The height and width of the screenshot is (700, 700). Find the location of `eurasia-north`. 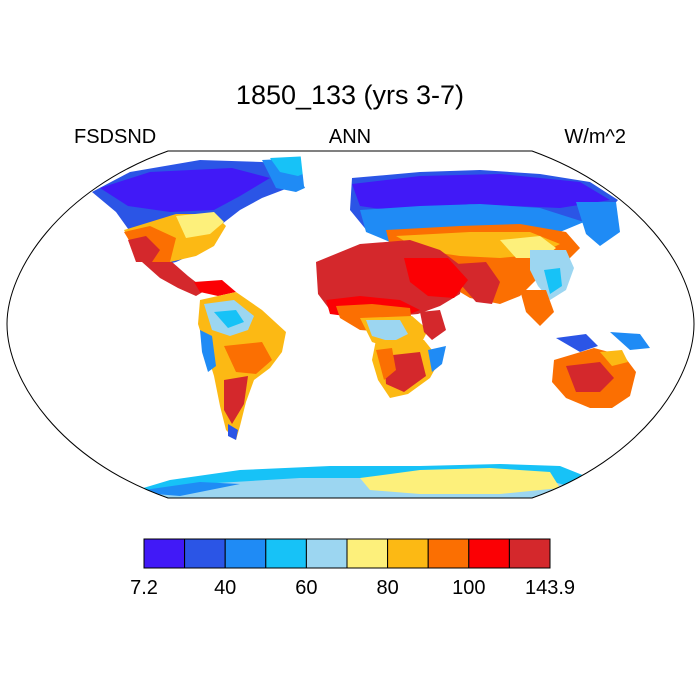

eurasia-north is located at coordinates (485, 208).